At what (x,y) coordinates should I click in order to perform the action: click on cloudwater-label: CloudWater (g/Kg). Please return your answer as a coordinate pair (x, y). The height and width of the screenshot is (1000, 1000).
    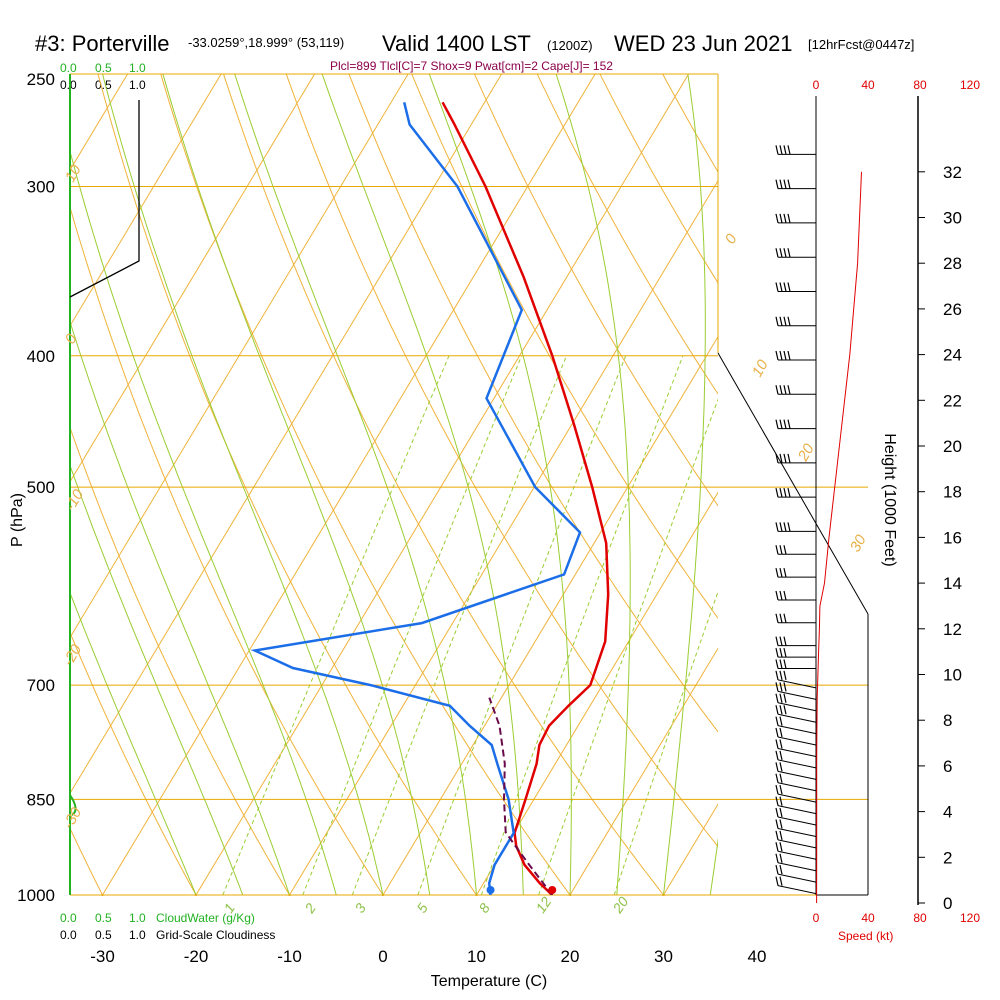
    Looking at the image, I should click on (205, 918).